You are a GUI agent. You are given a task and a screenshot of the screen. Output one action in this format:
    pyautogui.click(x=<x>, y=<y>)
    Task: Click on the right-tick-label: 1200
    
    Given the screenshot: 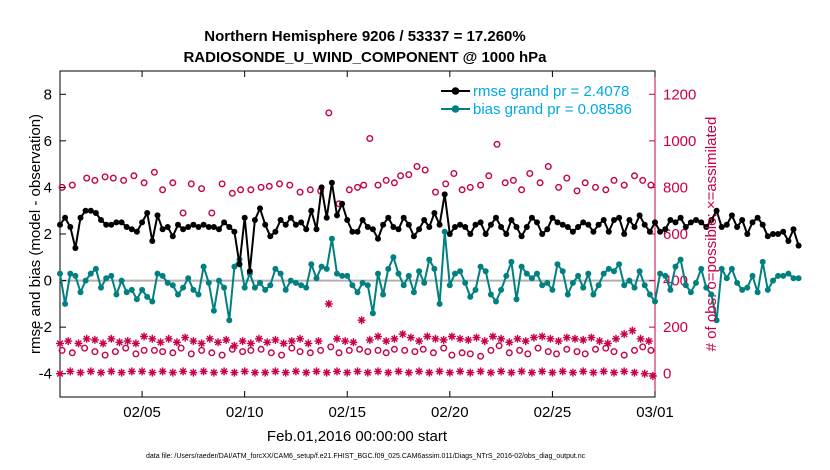 What is the action you would take?
    pyautogui.click(x=679, y=94)
    